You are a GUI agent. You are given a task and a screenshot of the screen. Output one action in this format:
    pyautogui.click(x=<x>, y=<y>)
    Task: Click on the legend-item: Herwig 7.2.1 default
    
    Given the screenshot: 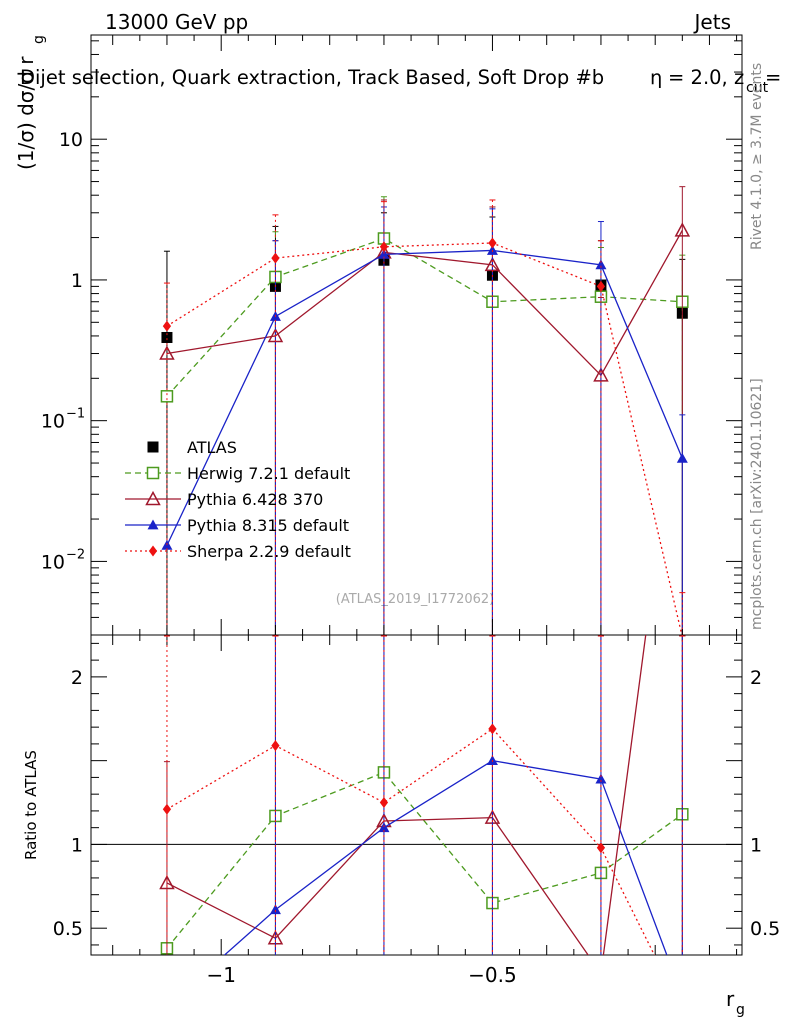 What is the action you would take?
    pyautogui.click(x=237, y=473)
    